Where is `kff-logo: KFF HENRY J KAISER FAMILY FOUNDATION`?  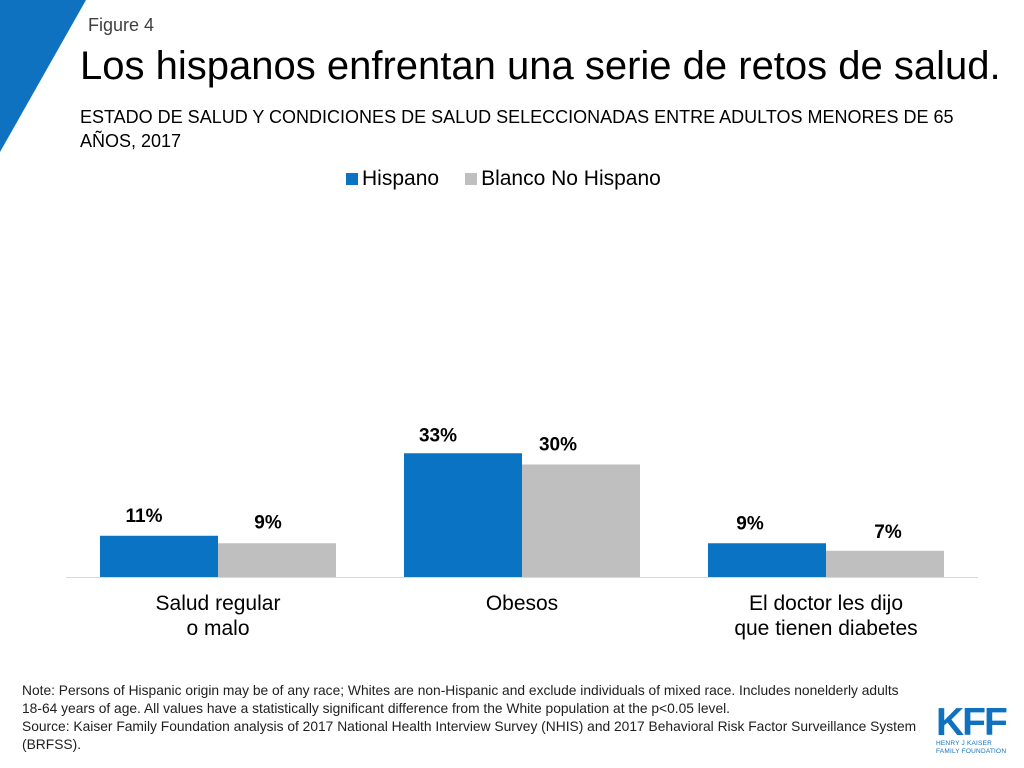 kff-logo: KFF HENRY J KAISER FAMILY FOUNDATION is located at coordinates (972, 728).